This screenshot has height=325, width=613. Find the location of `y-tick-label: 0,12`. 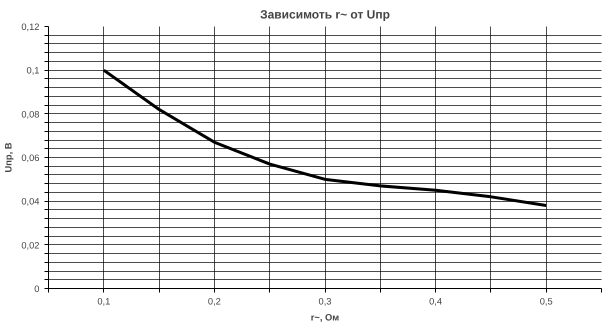

y-tick-label: 0,12 is located at coordinates (30, 27).